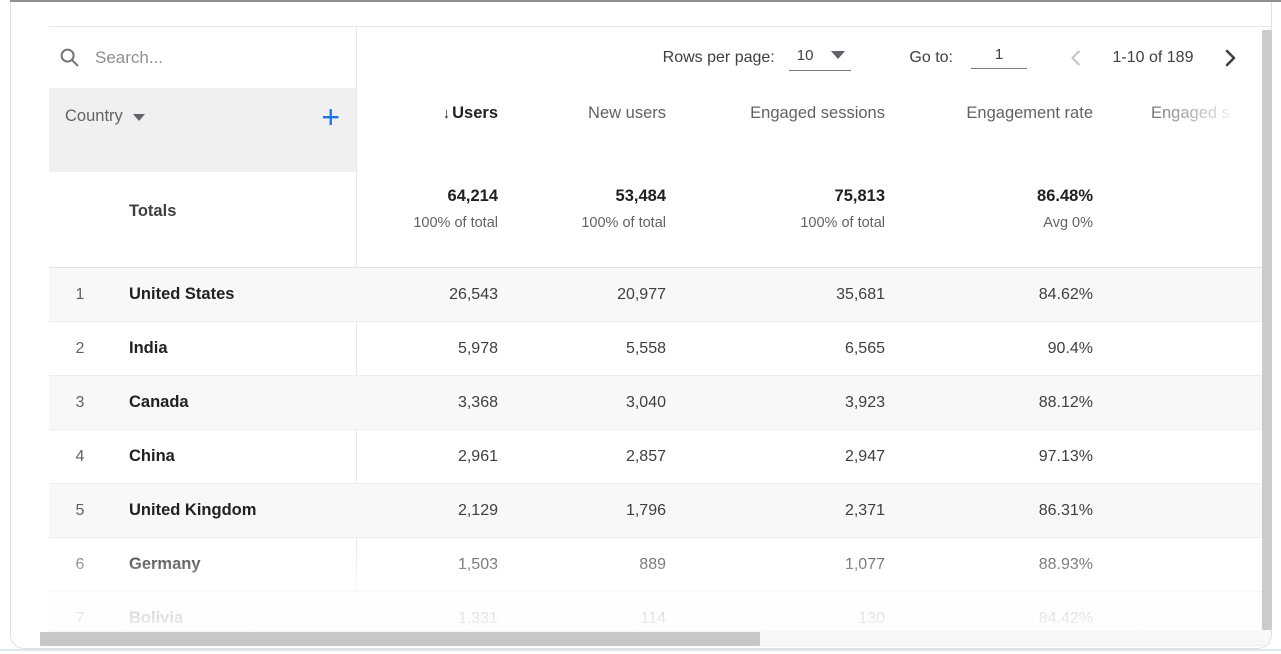 The width and height of the screenshot is (1281, 654). Describe the element at coordinates (159, 402) in the screenshot. I see `row-country: Canada` at that location.